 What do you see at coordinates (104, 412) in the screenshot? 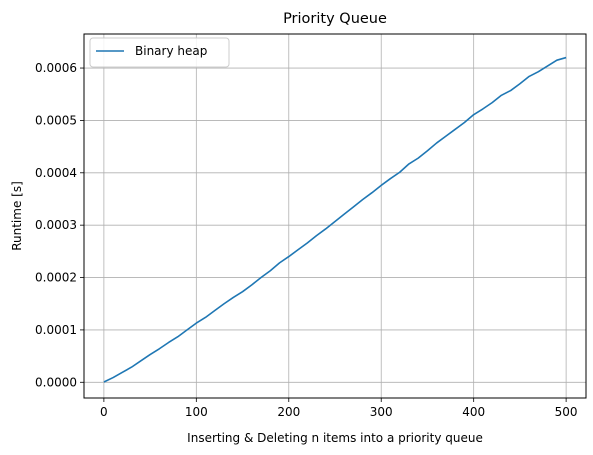
I see `x-tick-label: 0` at bounding box center [104, 412].